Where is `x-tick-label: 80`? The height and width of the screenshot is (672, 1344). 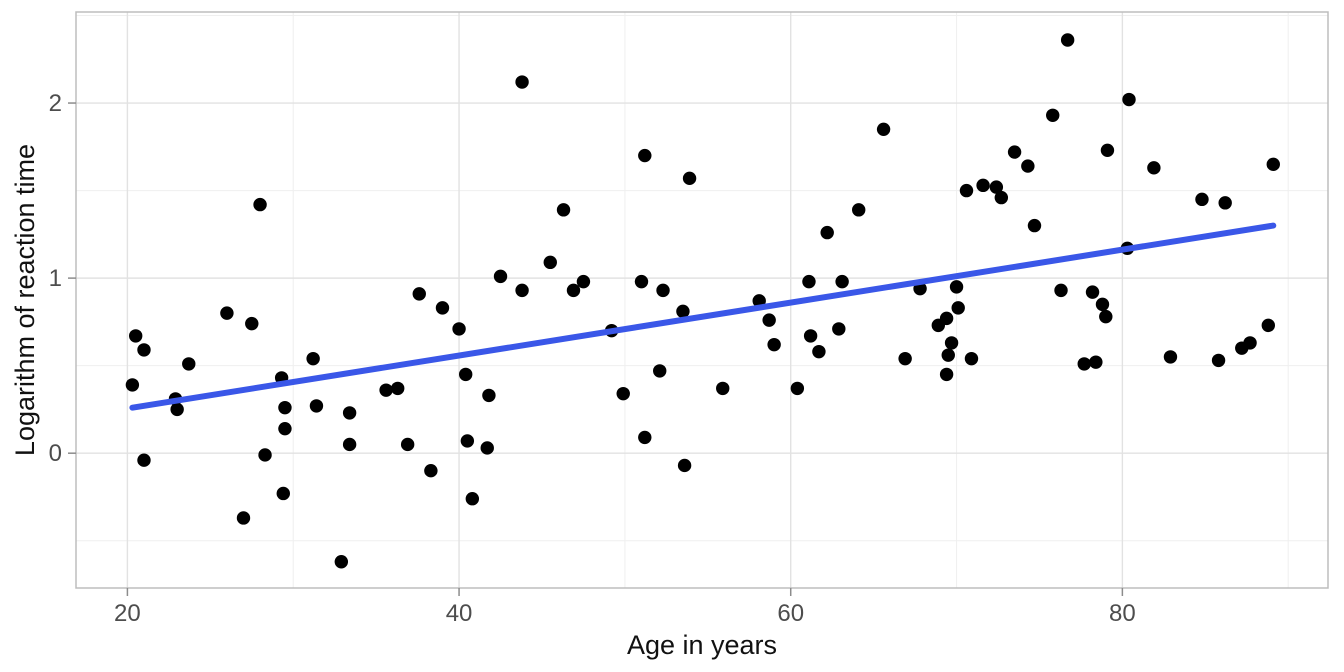
x-tick-label: 80 is located at coordinates (1122, 613).